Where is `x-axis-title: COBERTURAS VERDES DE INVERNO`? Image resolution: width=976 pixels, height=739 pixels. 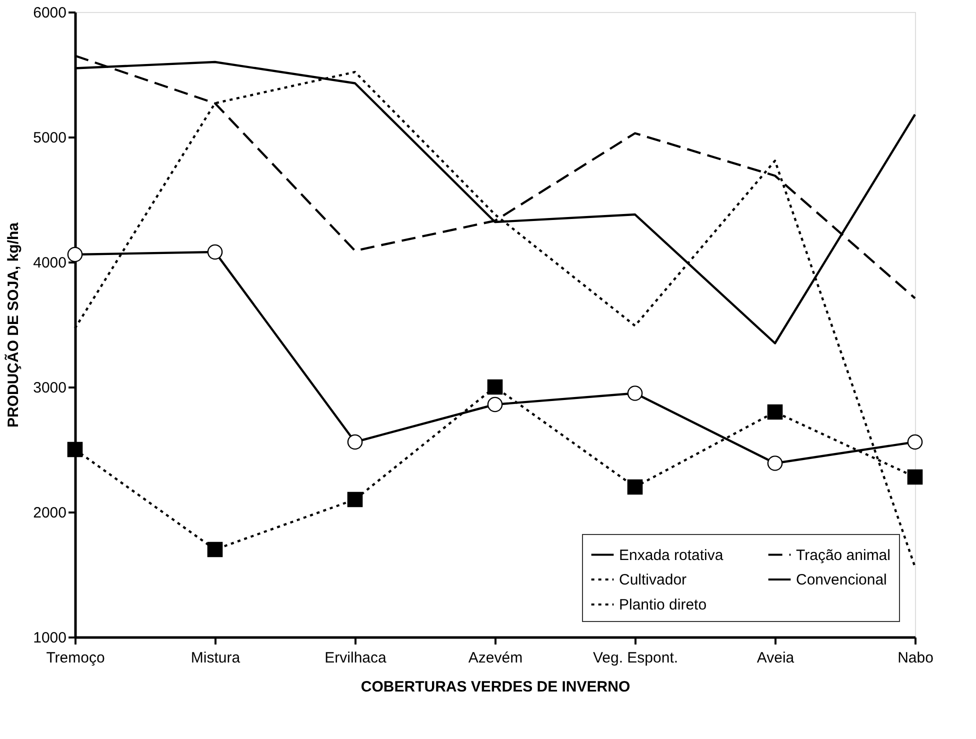
x-axis-title: COBERTURAS VERDES DE INVERNO is located at coordinates (495, 687).